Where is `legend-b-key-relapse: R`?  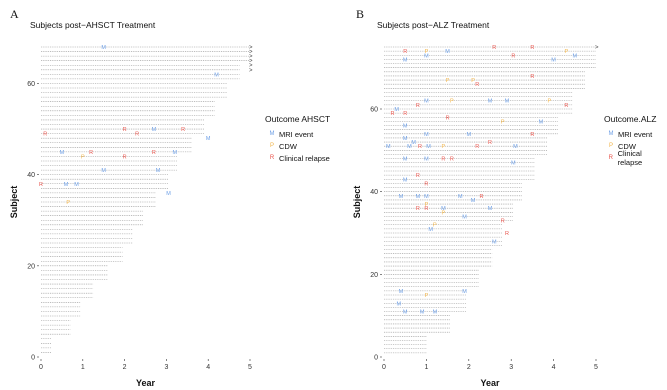 legend-b-key-relapse: R is located at coordinates (610, 158).